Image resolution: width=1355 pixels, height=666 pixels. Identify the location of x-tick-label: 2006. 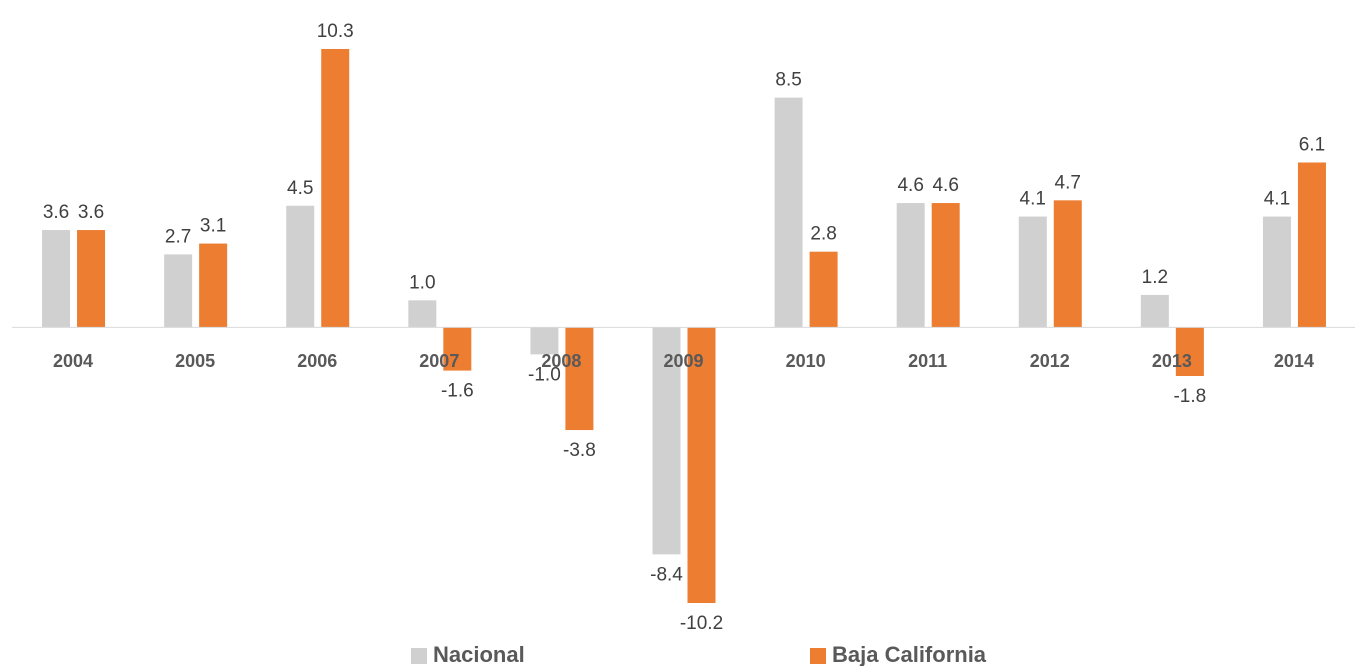
(317, 361).